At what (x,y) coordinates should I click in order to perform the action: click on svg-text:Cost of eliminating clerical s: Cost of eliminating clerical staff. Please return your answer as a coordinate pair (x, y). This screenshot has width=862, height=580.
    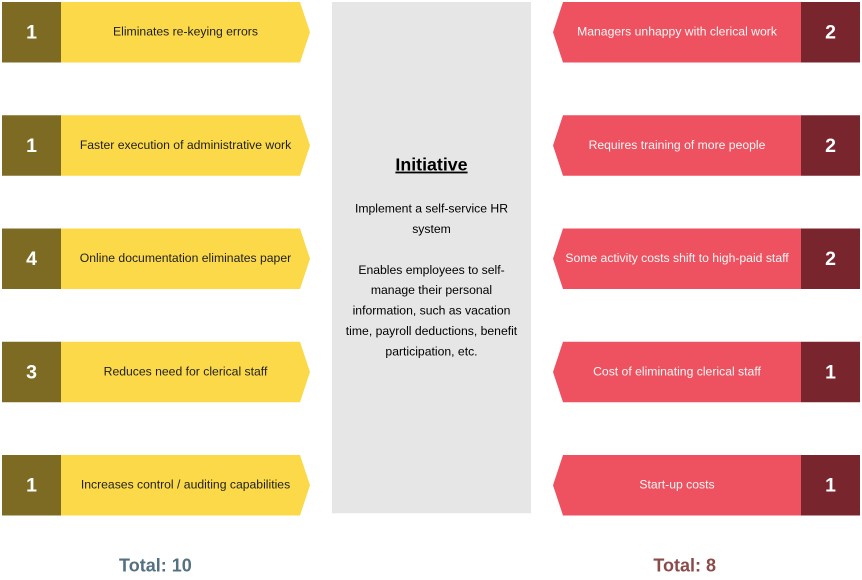
    Looking at the image, I should click on (677, 371).